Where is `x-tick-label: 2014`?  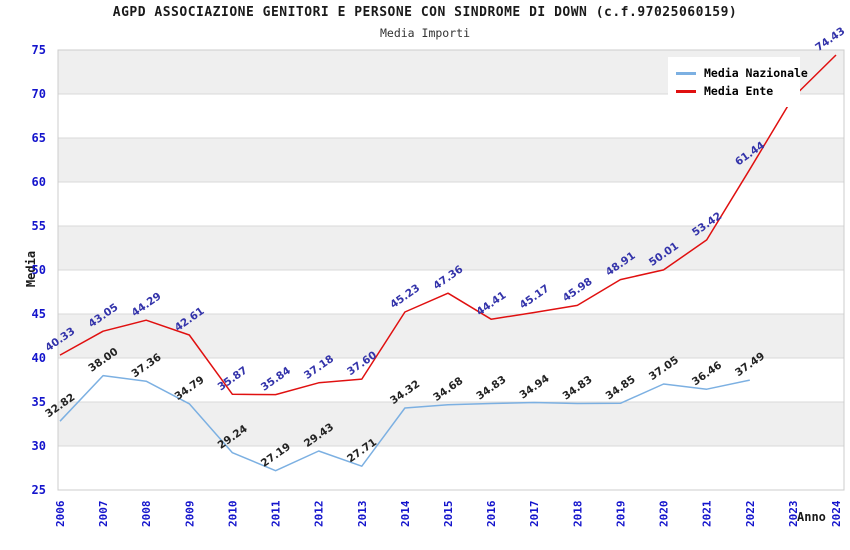 x-tick-label: 2014 is located at coordinates (405, 513).